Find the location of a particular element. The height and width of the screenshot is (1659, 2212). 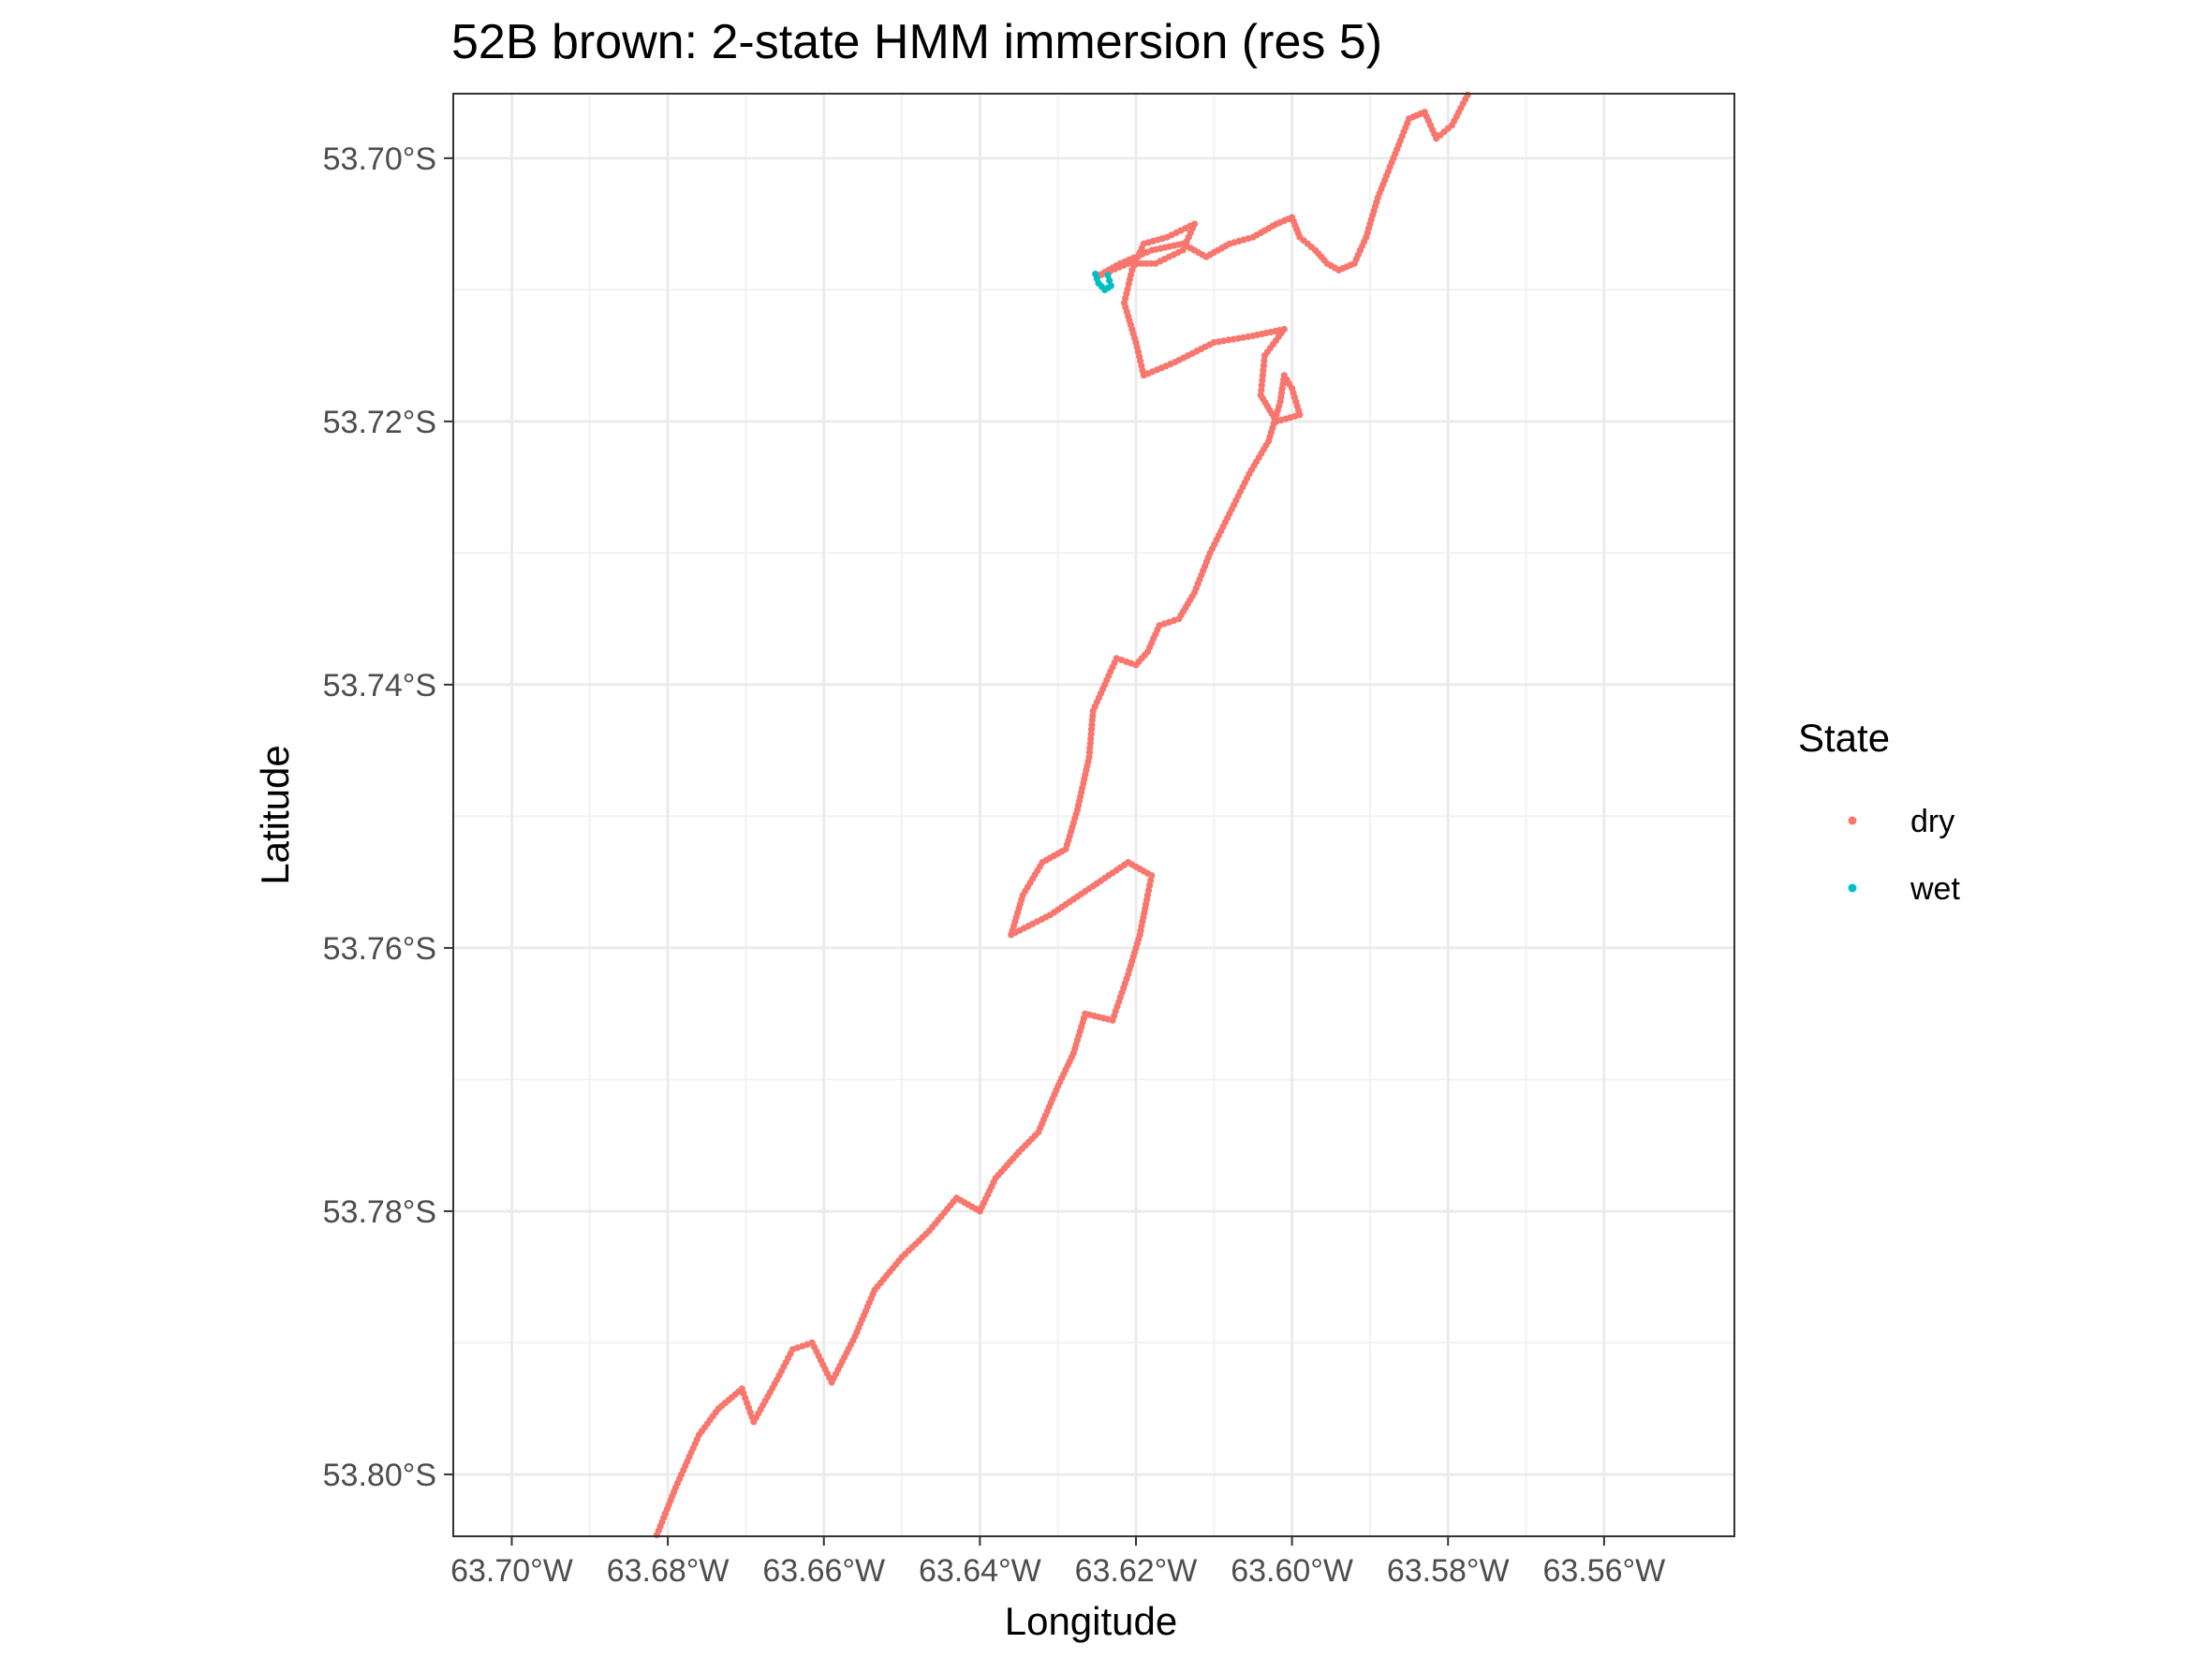

data-point-dry is located at coordinates (1468, 95).